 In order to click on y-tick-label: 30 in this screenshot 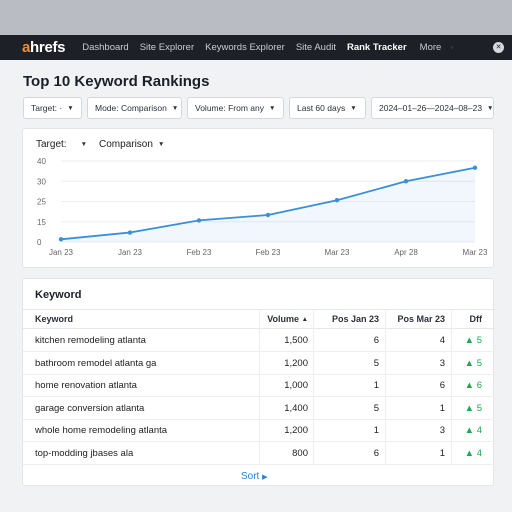, I will do `click(41, 181)`.